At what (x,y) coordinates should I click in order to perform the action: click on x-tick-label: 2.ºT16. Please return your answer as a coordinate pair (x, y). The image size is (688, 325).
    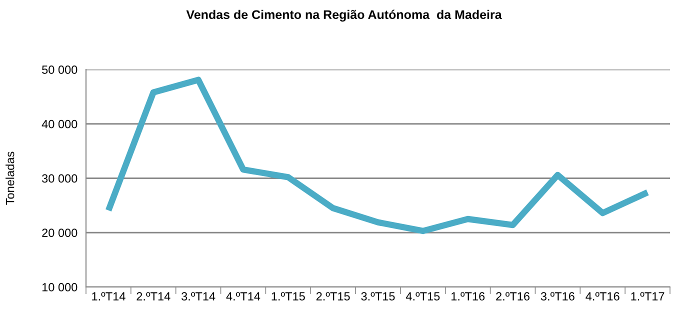
    Looking at the image, I should click on (513, 296).